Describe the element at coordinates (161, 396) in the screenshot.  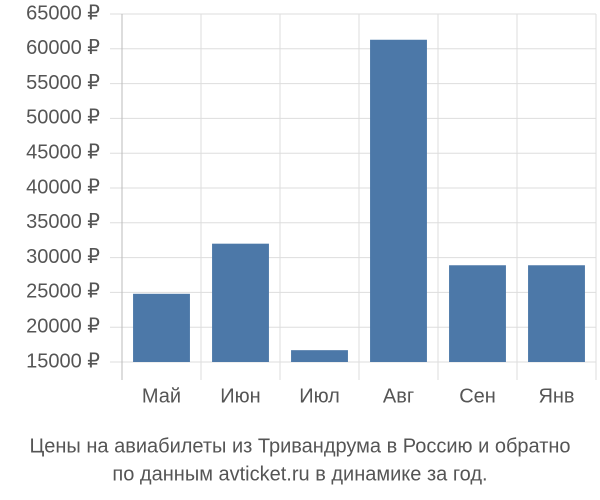
I see `x-tick-label: Май` at that location.